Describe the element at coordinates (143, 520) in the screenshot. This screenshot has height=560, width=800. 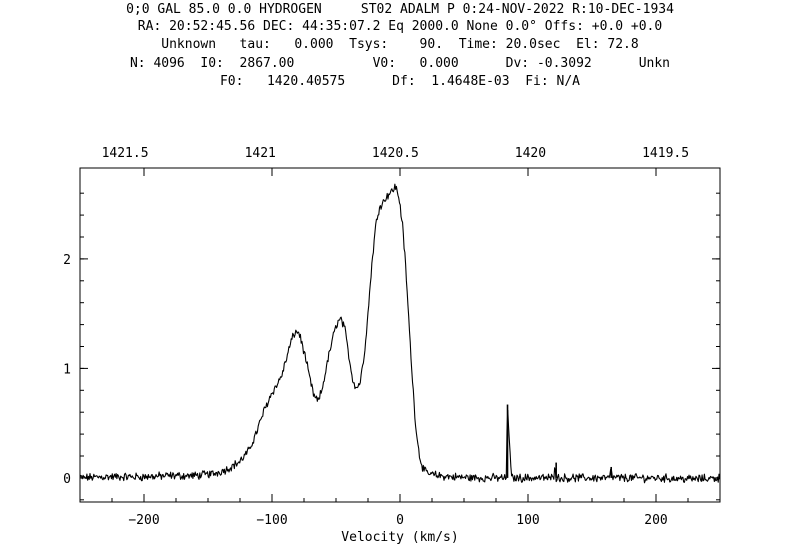
I see `x-tick-label: −200` at that location.